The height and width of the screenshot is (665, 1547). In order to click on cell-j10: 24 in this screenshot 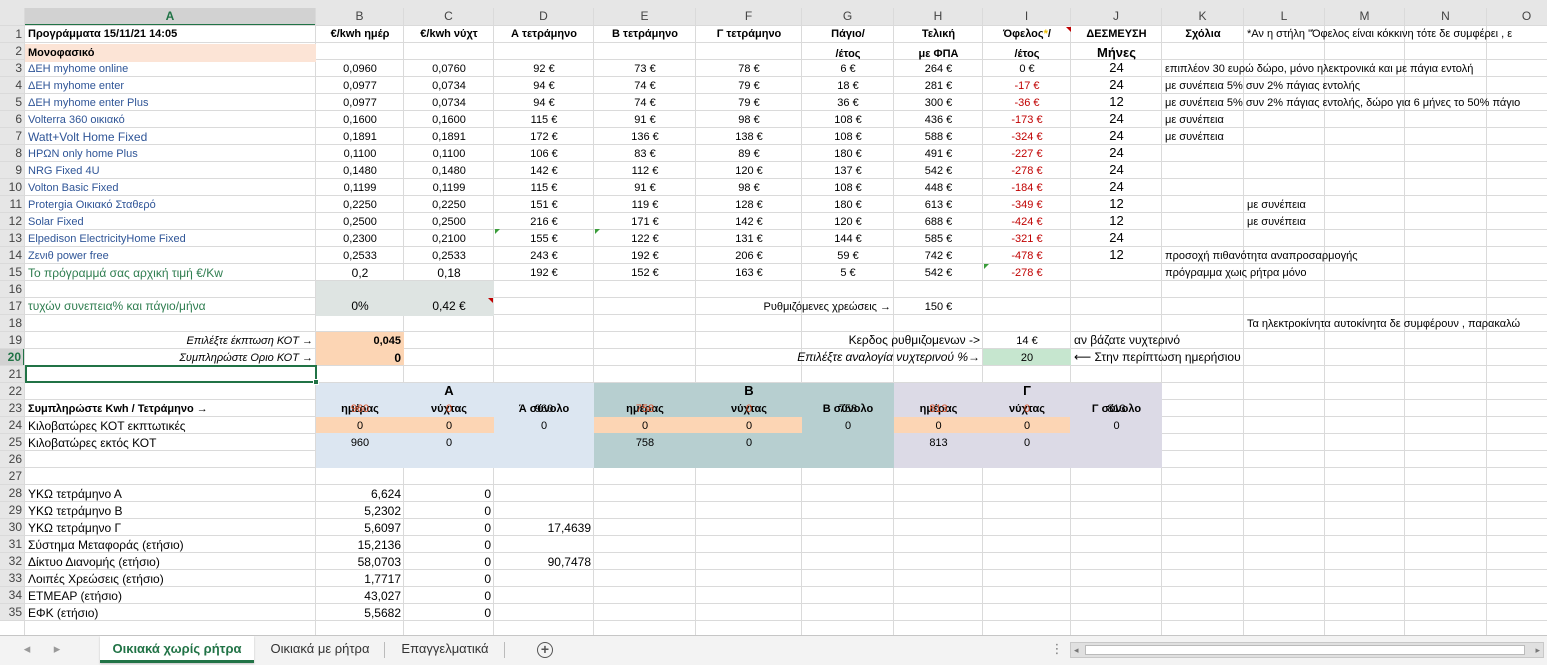, I will do `click(1116, 186)`.